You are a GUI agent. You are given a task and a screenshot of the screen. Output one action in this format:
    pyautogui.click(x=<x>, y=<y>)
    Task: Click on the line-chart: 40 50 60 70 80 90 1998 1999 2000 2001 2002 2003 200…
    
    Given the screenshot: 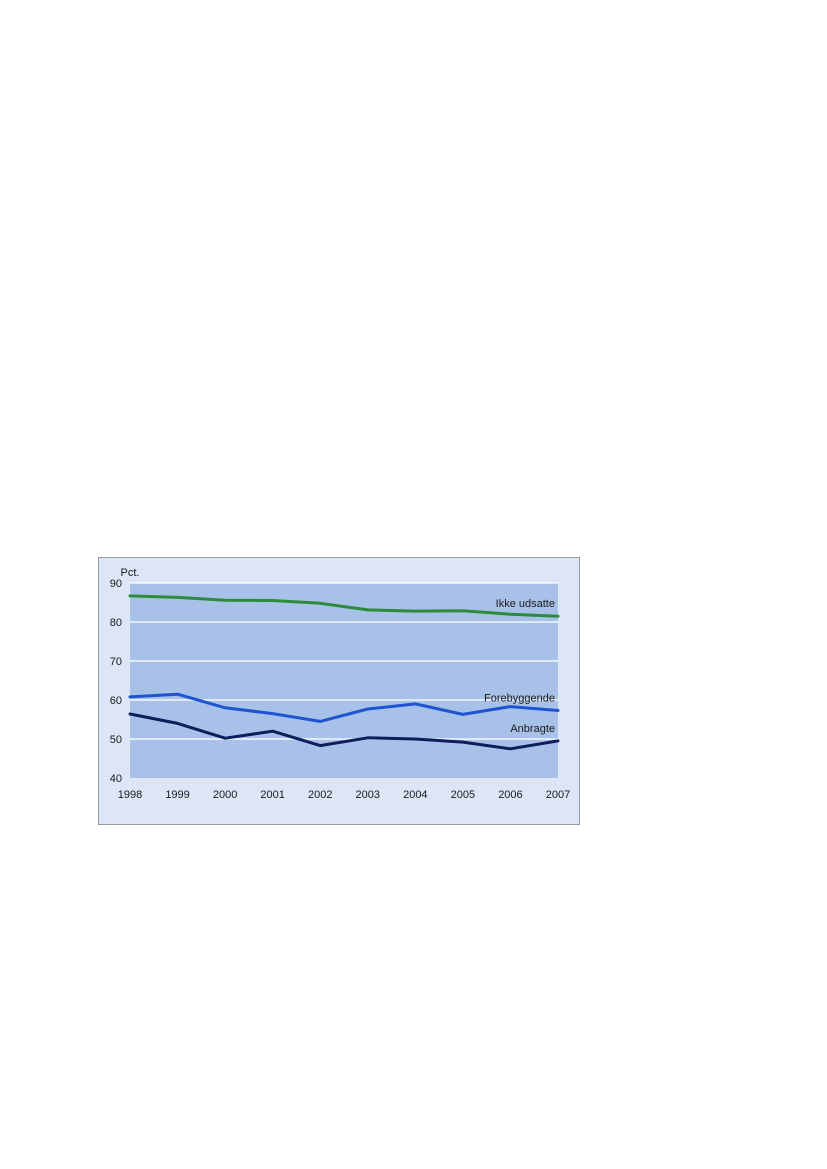 What is the action you would take?
    pyautogui.click(x=339, y=691)
    